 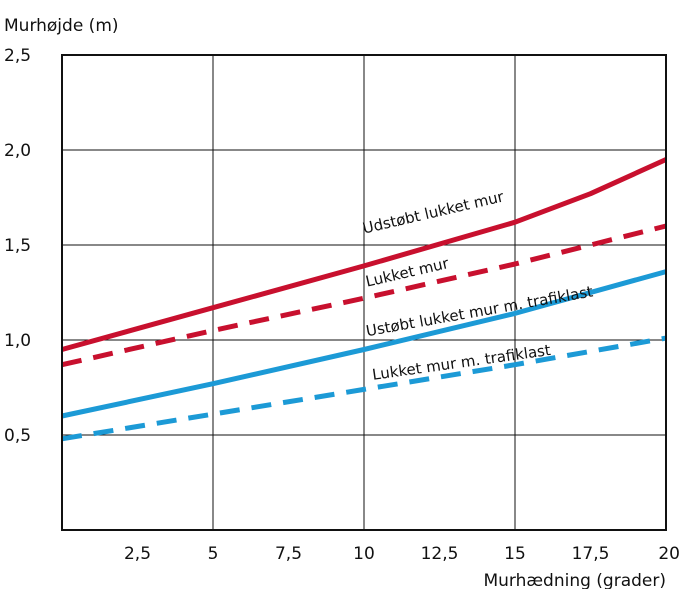 I want to click on y-tick-label: 1,0, so click(x=17, y=341).